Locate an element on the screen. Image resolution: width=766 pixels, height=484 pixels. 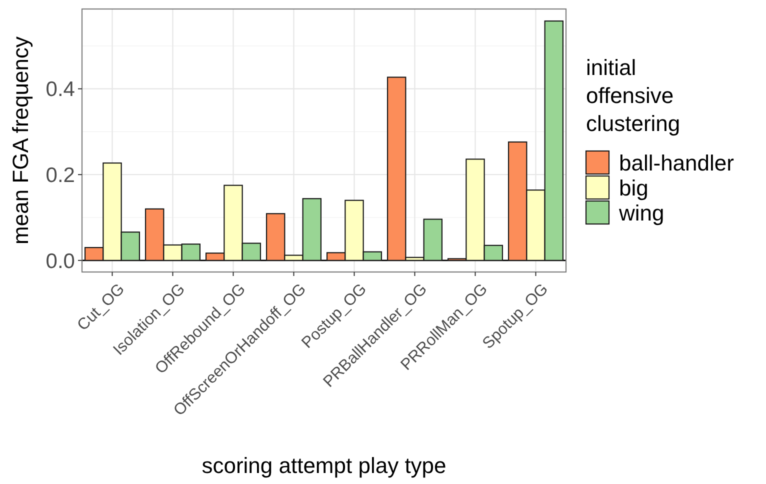
legend-label: ball-handler is located at coordinates (676, 163).